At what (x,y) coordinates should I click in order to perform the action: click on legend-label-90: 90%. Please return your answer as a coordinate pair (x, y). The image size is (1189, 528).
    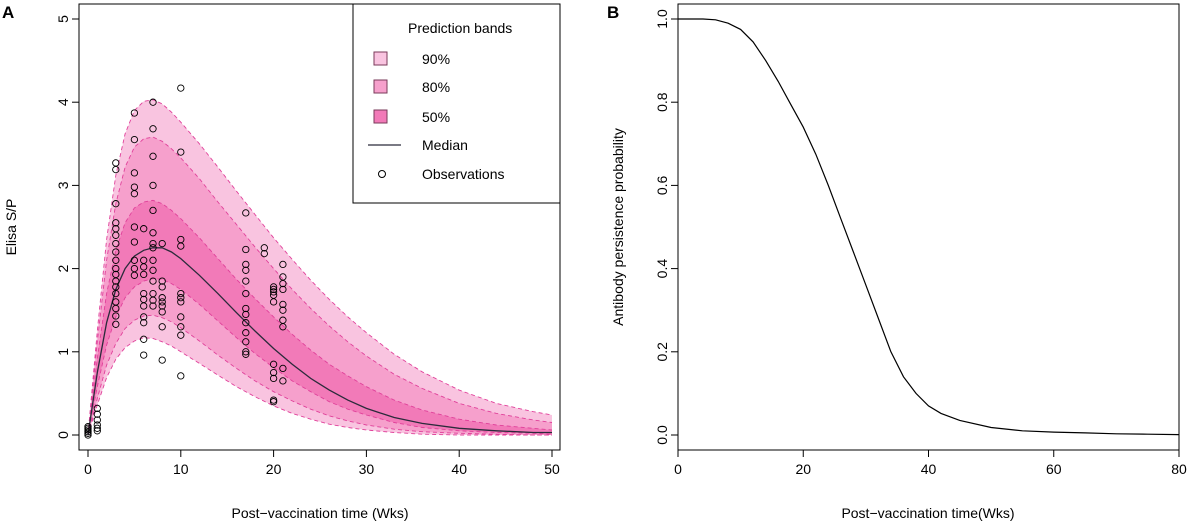
    Looking at the image, I should click on (436, 59).